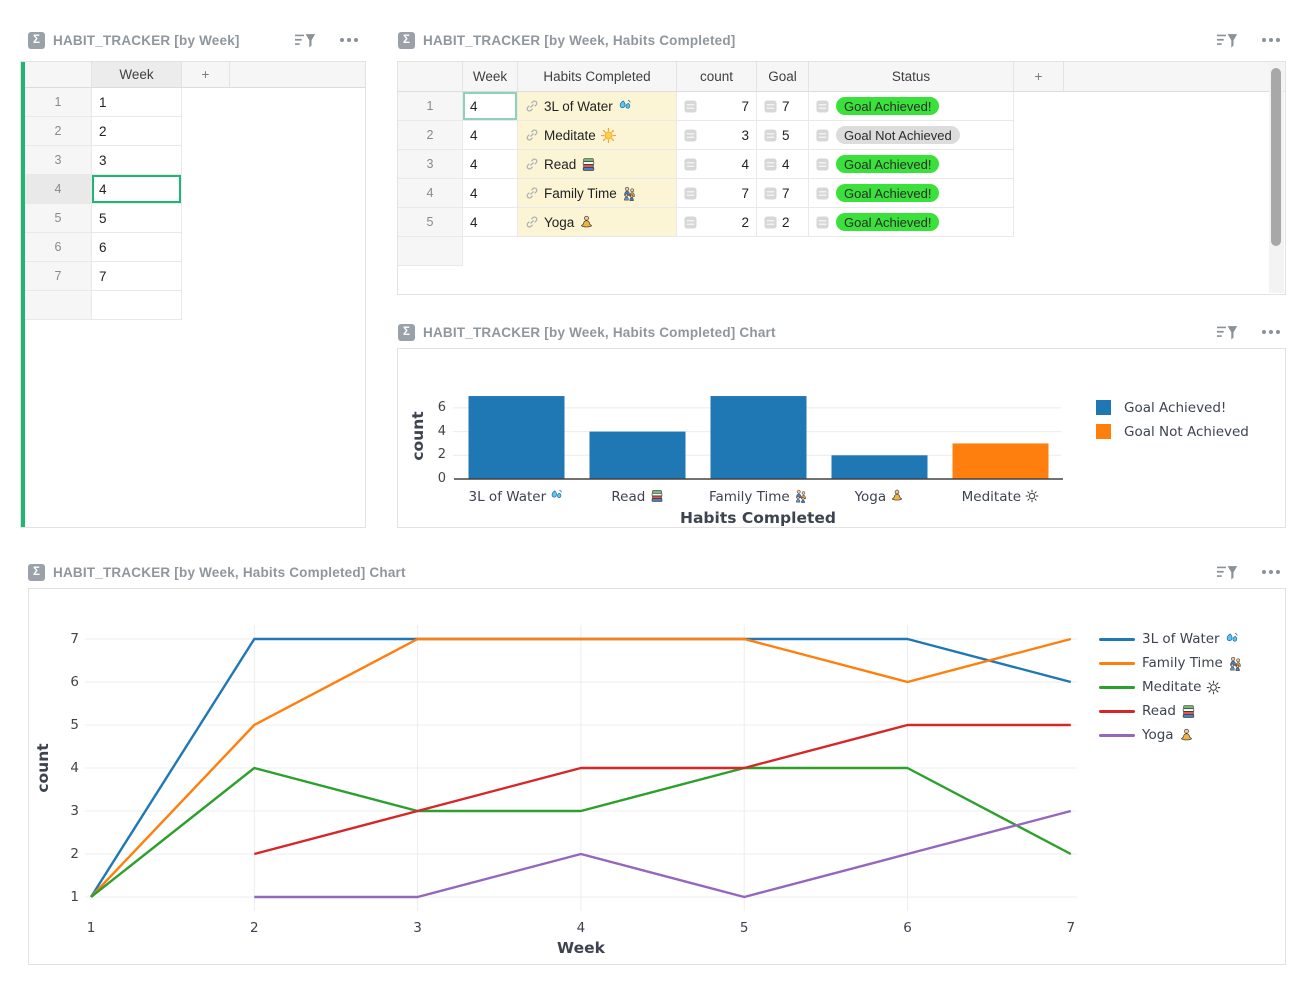 The image size is (1305, 988). What do you see at coordinates (1191, 639) in the screenshot?
I see `legend-entry: 3L of Water` at bounding box center [1191, 639].